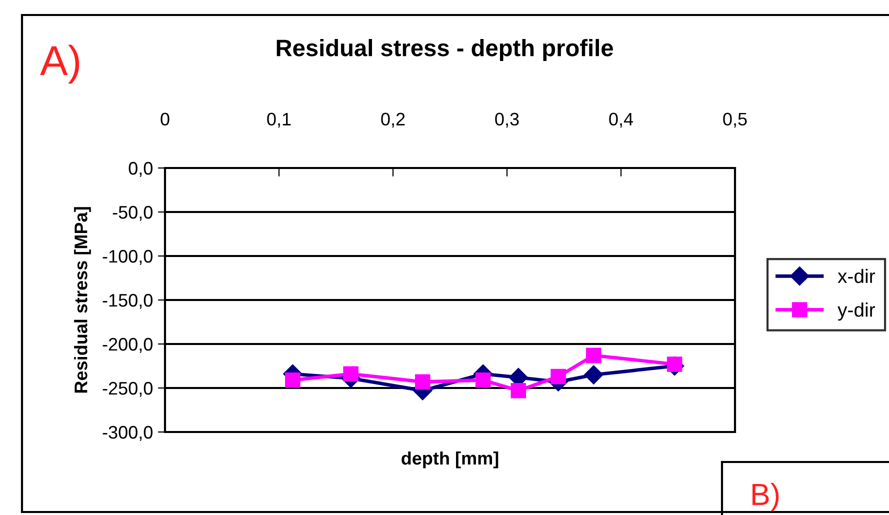 This screenshot has height=515, width=889. Describe the element at coordinates (857, 276) in the screenshot. I see `legend-label: x-dir` at that location.